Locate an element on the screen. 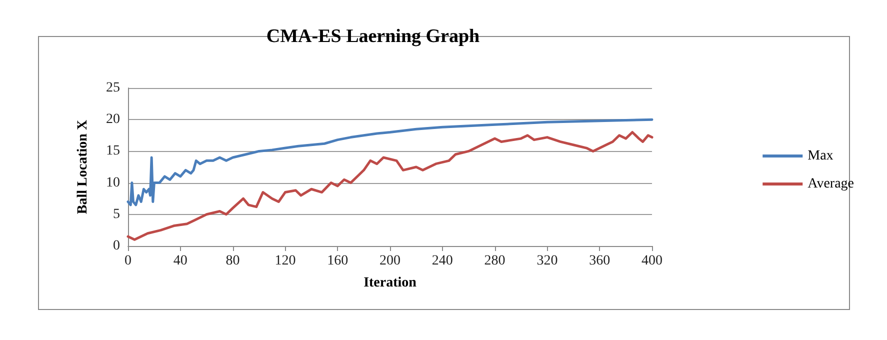 This screenshot has height=340, width=887. x-tick-label: 400 is located at coordinates (652, 261).